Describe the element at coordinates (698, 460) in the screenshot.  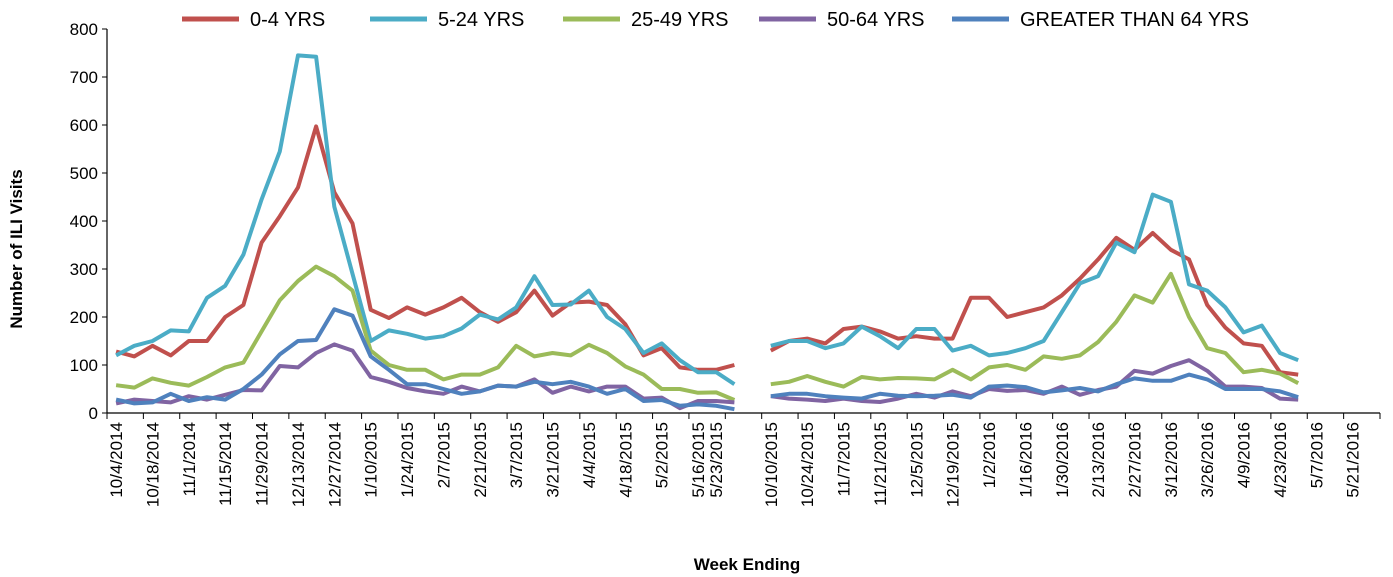
I see `x-tick-label: 5/16/2015` at that location.